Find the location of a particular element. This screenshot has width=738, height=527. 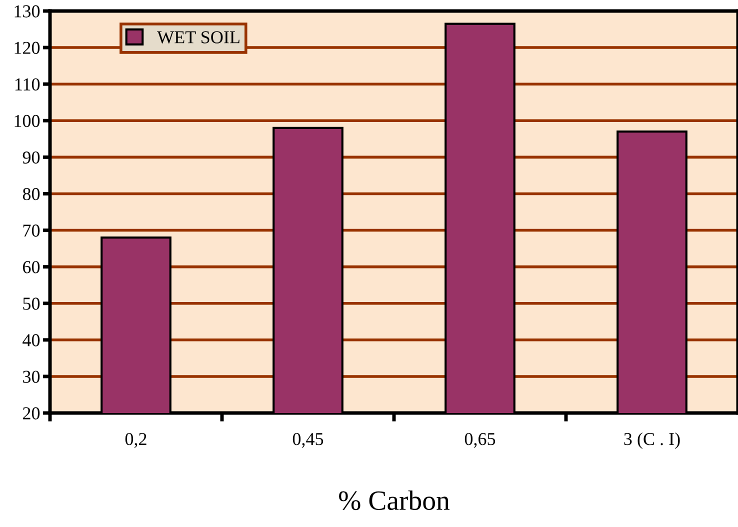

y-tick-label: 60 is located at coordinates (31, 267).